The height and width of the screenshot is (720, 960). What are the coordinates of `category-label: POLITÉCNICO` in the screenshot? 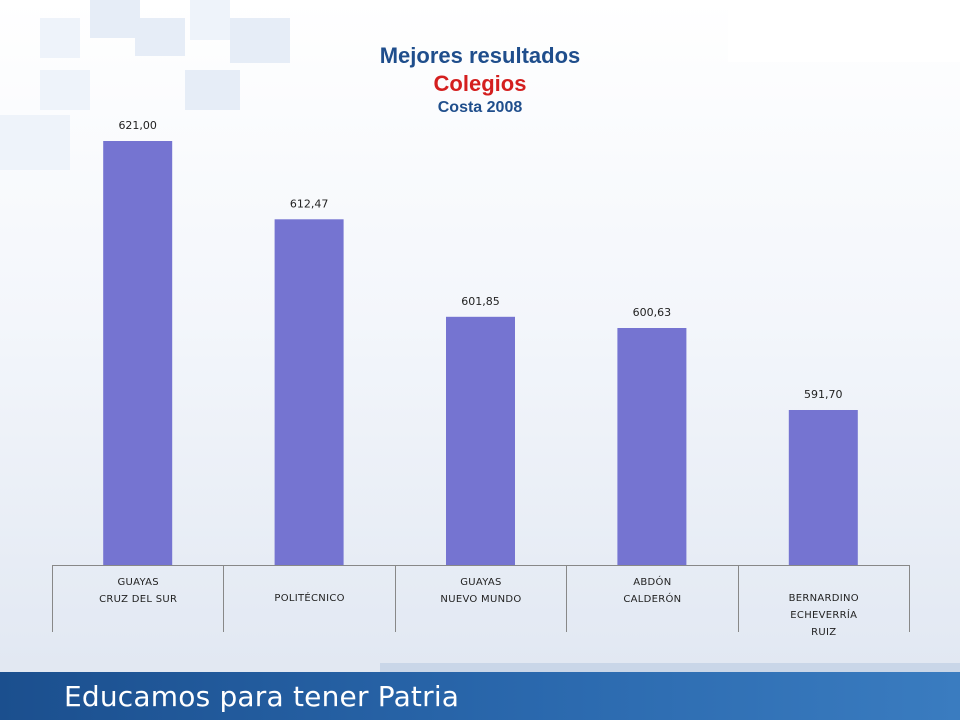 It's located at (310, 599).